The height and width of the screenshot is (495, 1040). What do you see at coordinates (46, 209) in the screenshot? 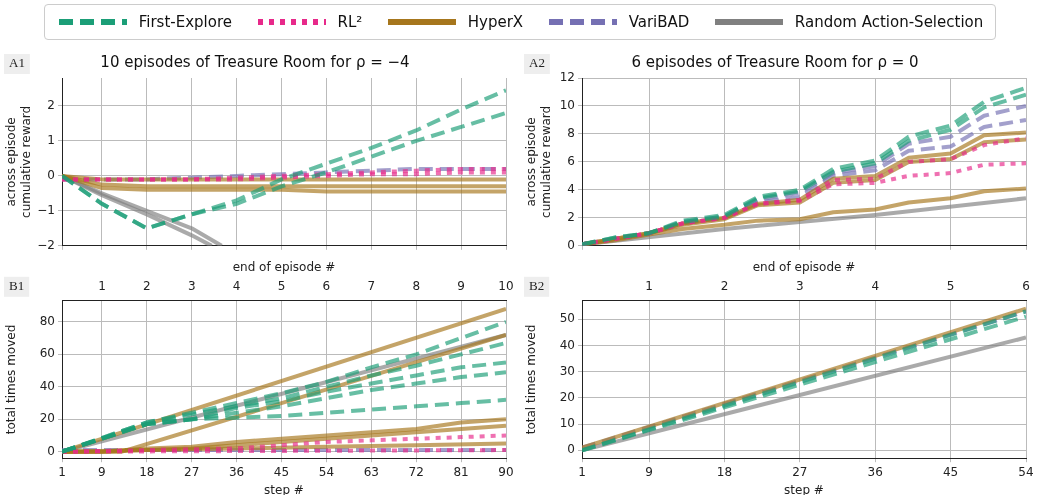
I see `y-tick-label: −1` at bounding box center [46, 209].